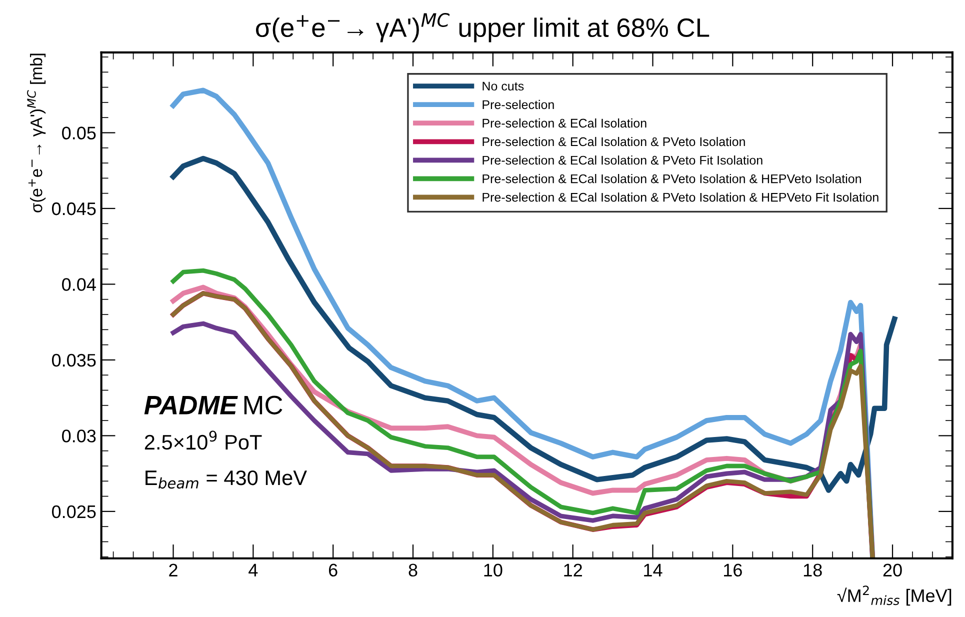 The width and height of the screenshot is (965, 617). Describe the element at coordinates (518, 105) in the screenshot. I see `legend-label: Pre-selection` at that location.